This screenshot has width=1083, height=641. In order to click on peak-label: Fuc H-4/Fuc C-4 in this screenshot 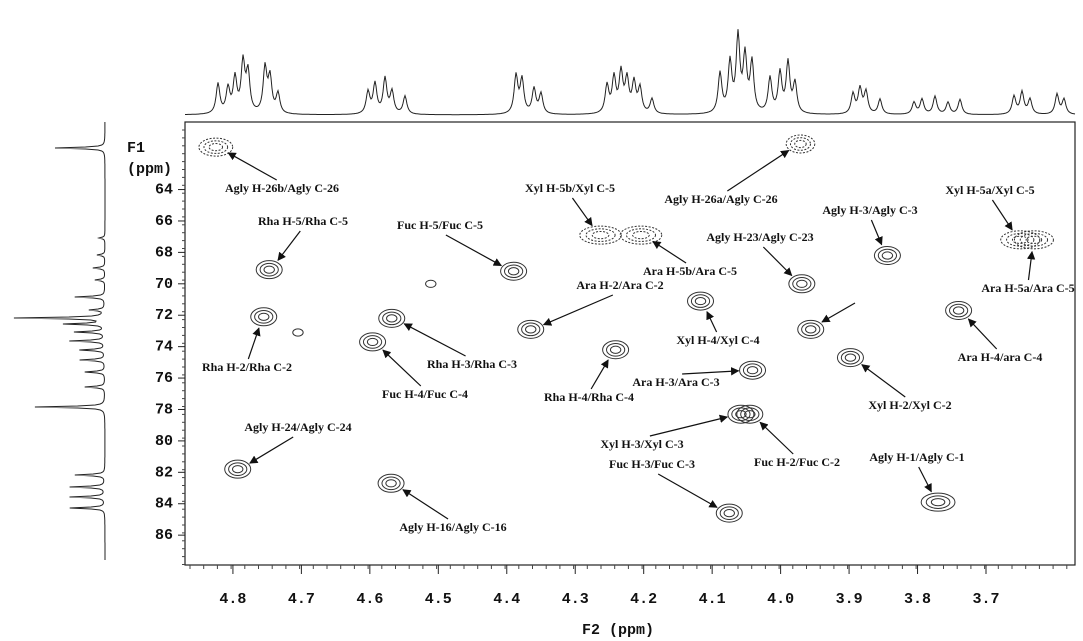, I will do `click(425, 394)`.